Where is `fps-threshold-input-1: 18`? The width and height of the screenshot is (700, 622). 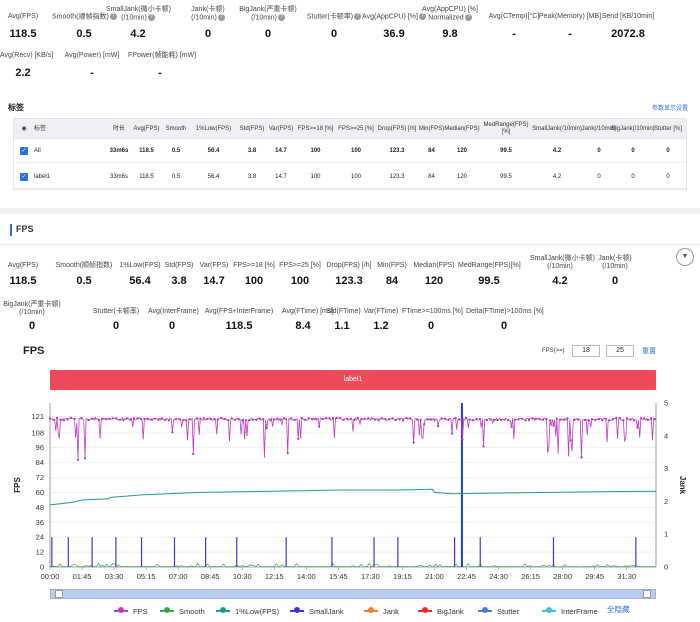
fps-threshold-input-1: 18 is located at coordinates (586, 351).